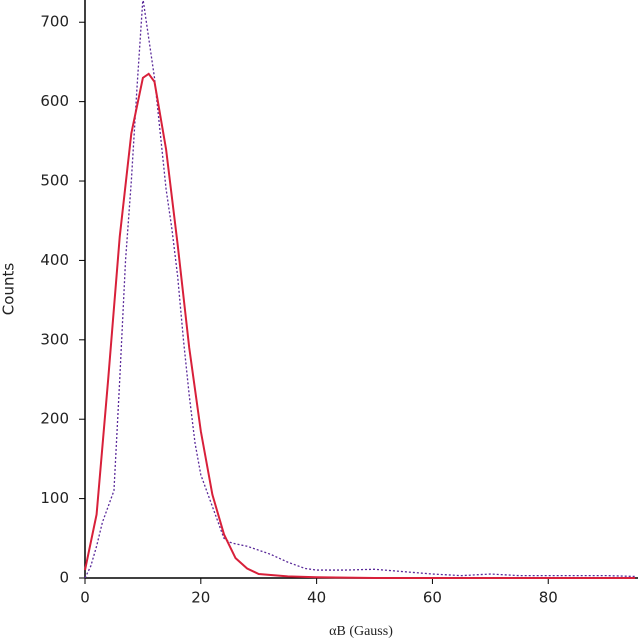  What do you see at coordinates (54, 419) in the screenshot?
I see `y-tick-label: 200` at bounding box center [54, 419].